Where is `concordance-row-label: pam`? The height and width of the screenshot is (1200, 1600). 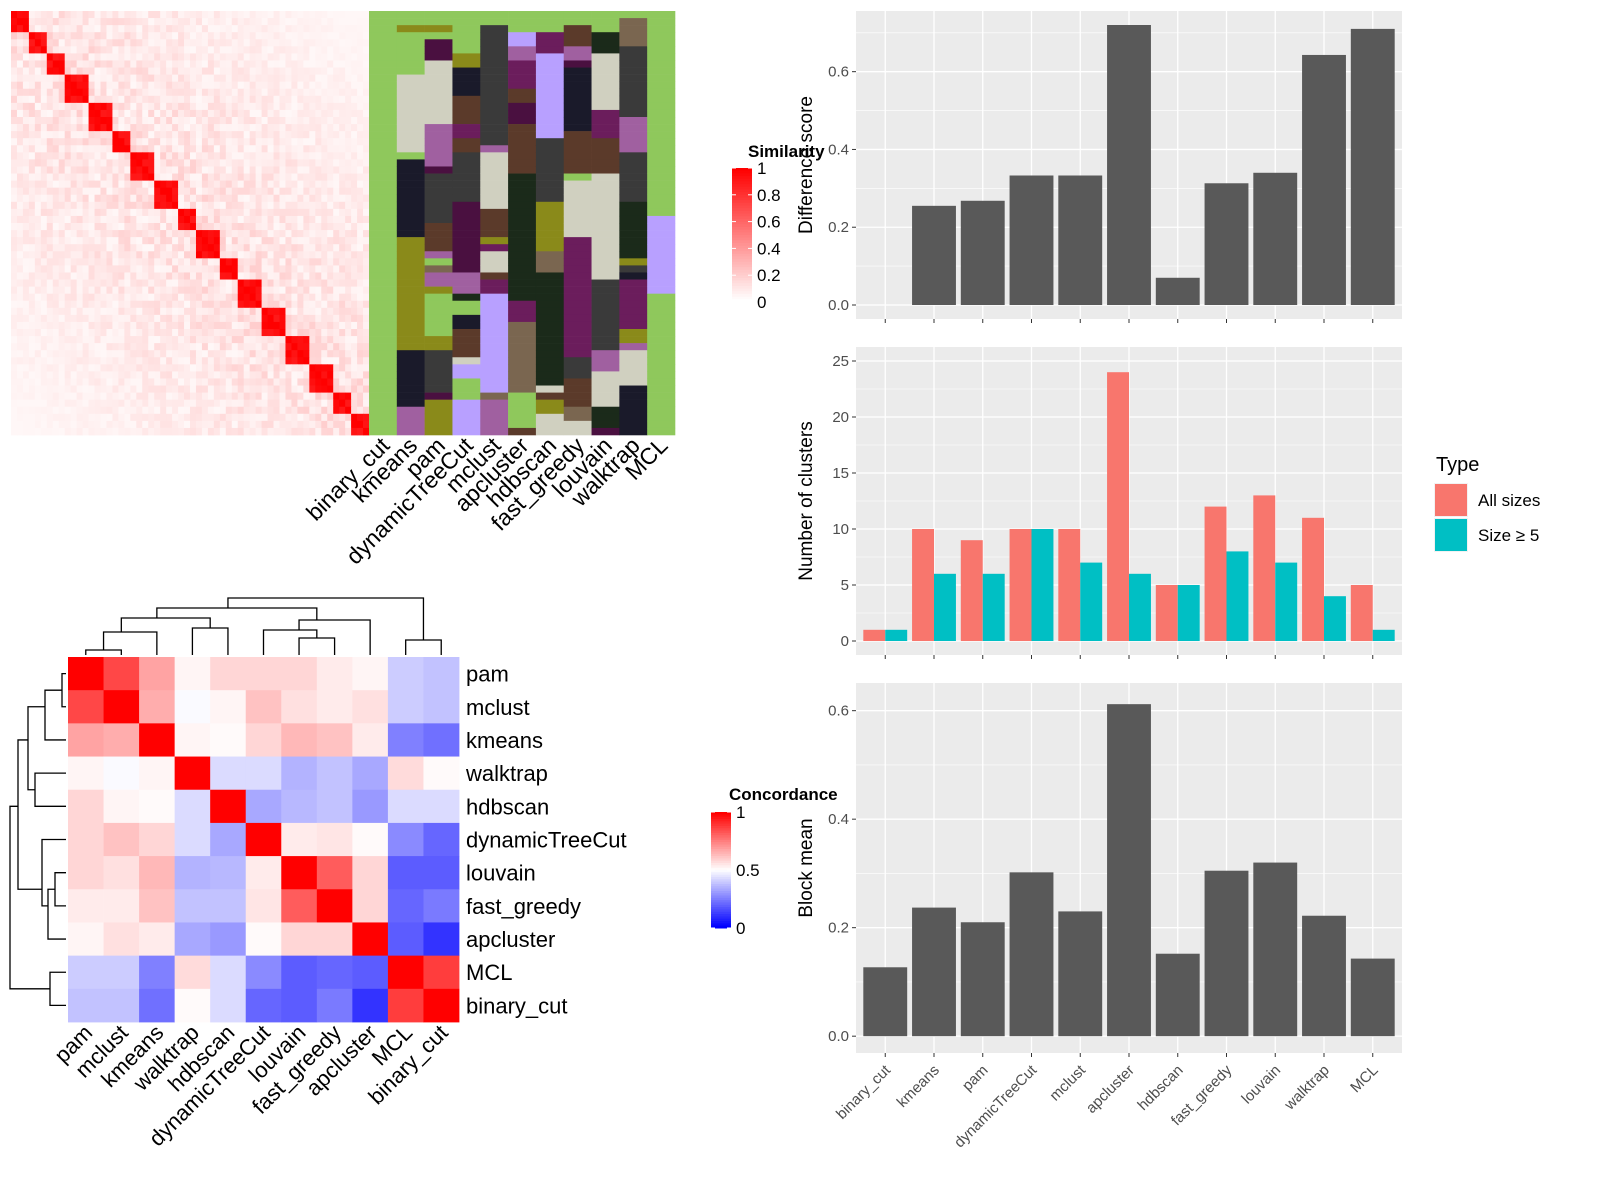 concordance-row-label: pam is located at coordinates (487, 674).